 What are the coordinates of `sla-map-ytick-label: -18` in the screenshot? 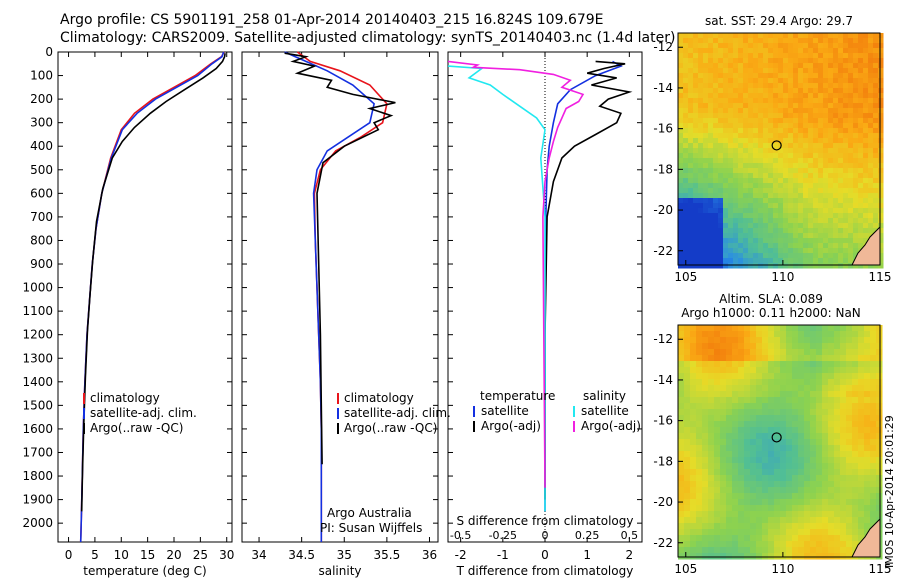 It's located at (663, 461).